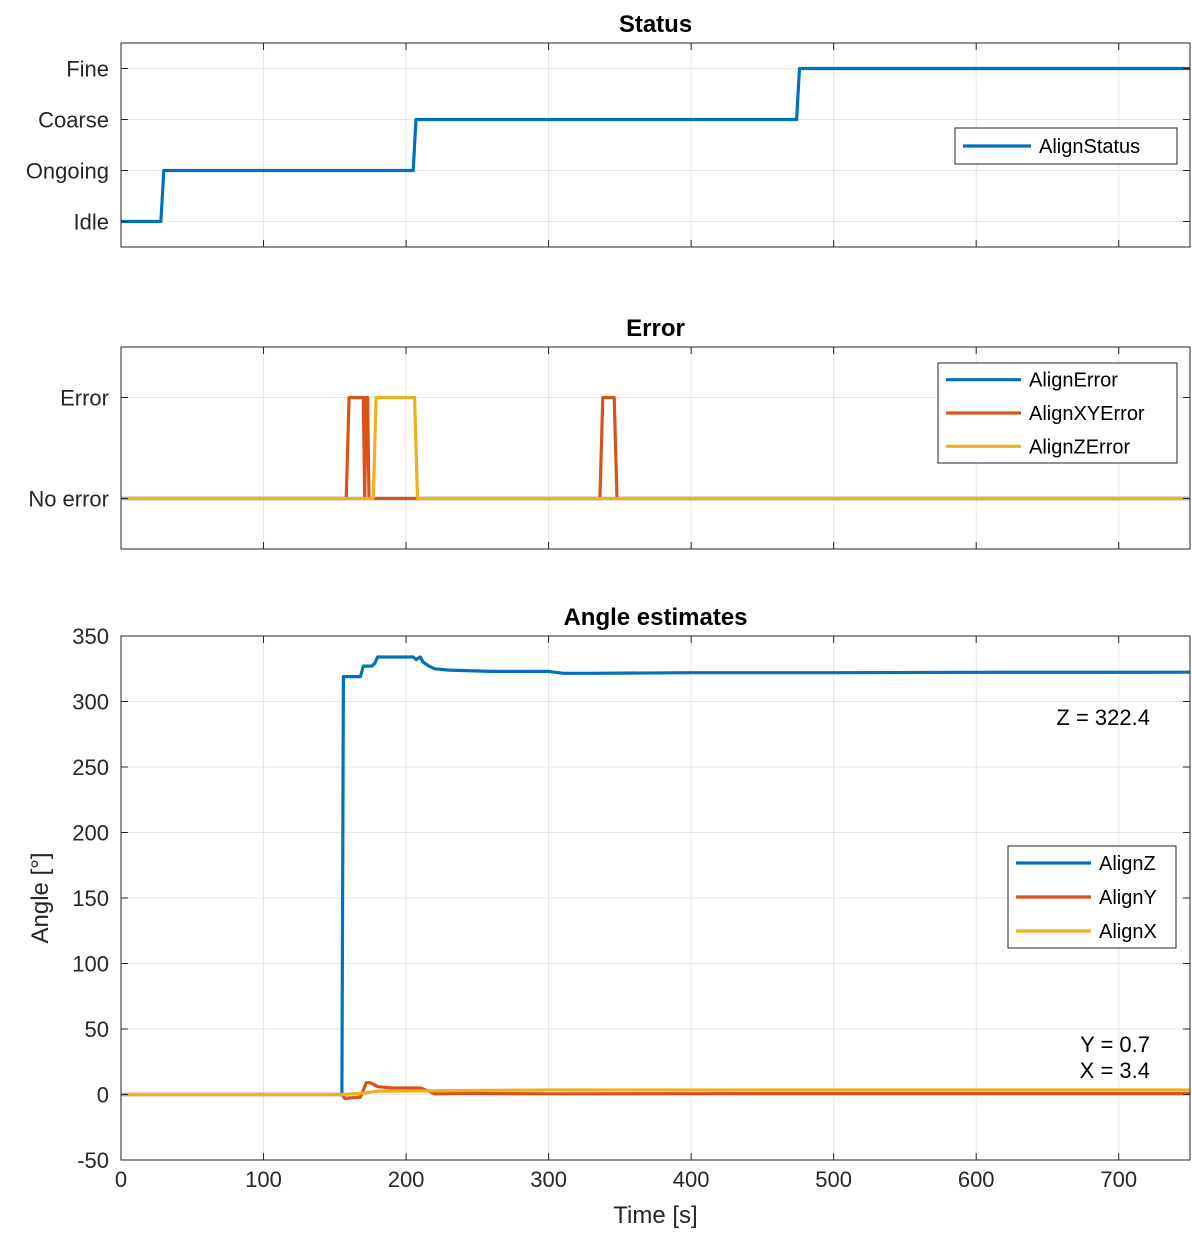 The image size is (1192, 1245). What do you see at coordinates (1128, 898) in the screenshot?
I see `legend-label: AlignY` at bounding box center [1128, 898].